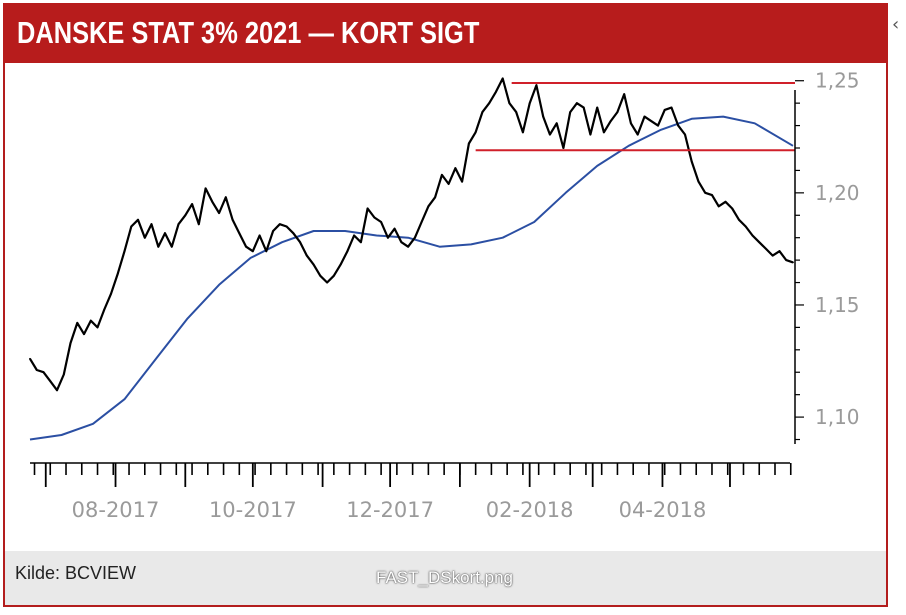  Describe the element at coordinates (635, 116) in the screenshot. I see `level-lines-layer` at that location.